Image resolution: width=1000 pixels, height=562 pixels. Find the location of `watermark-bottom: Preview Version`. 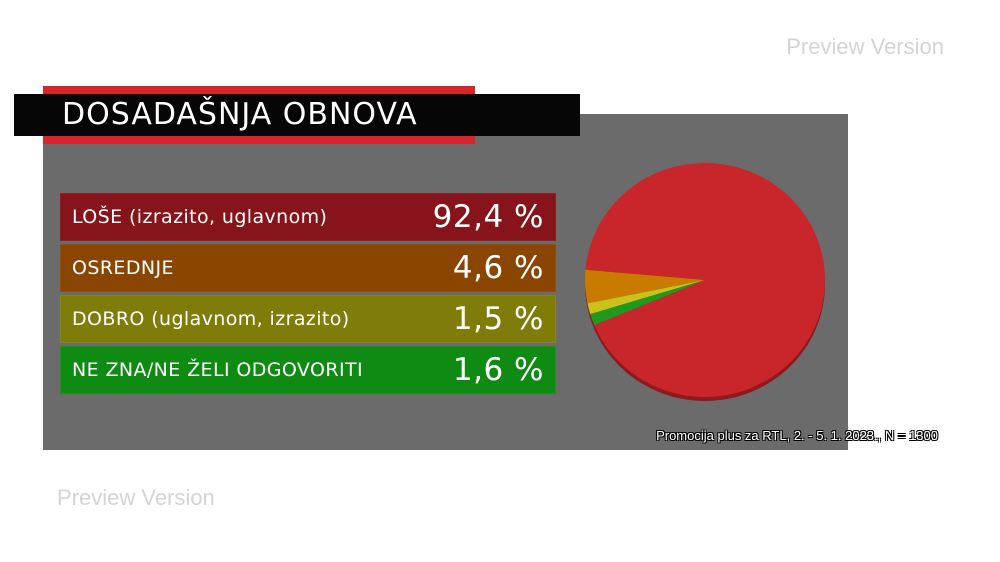

watermark-bottom: Preview Version is located at coordinates (136, 497).